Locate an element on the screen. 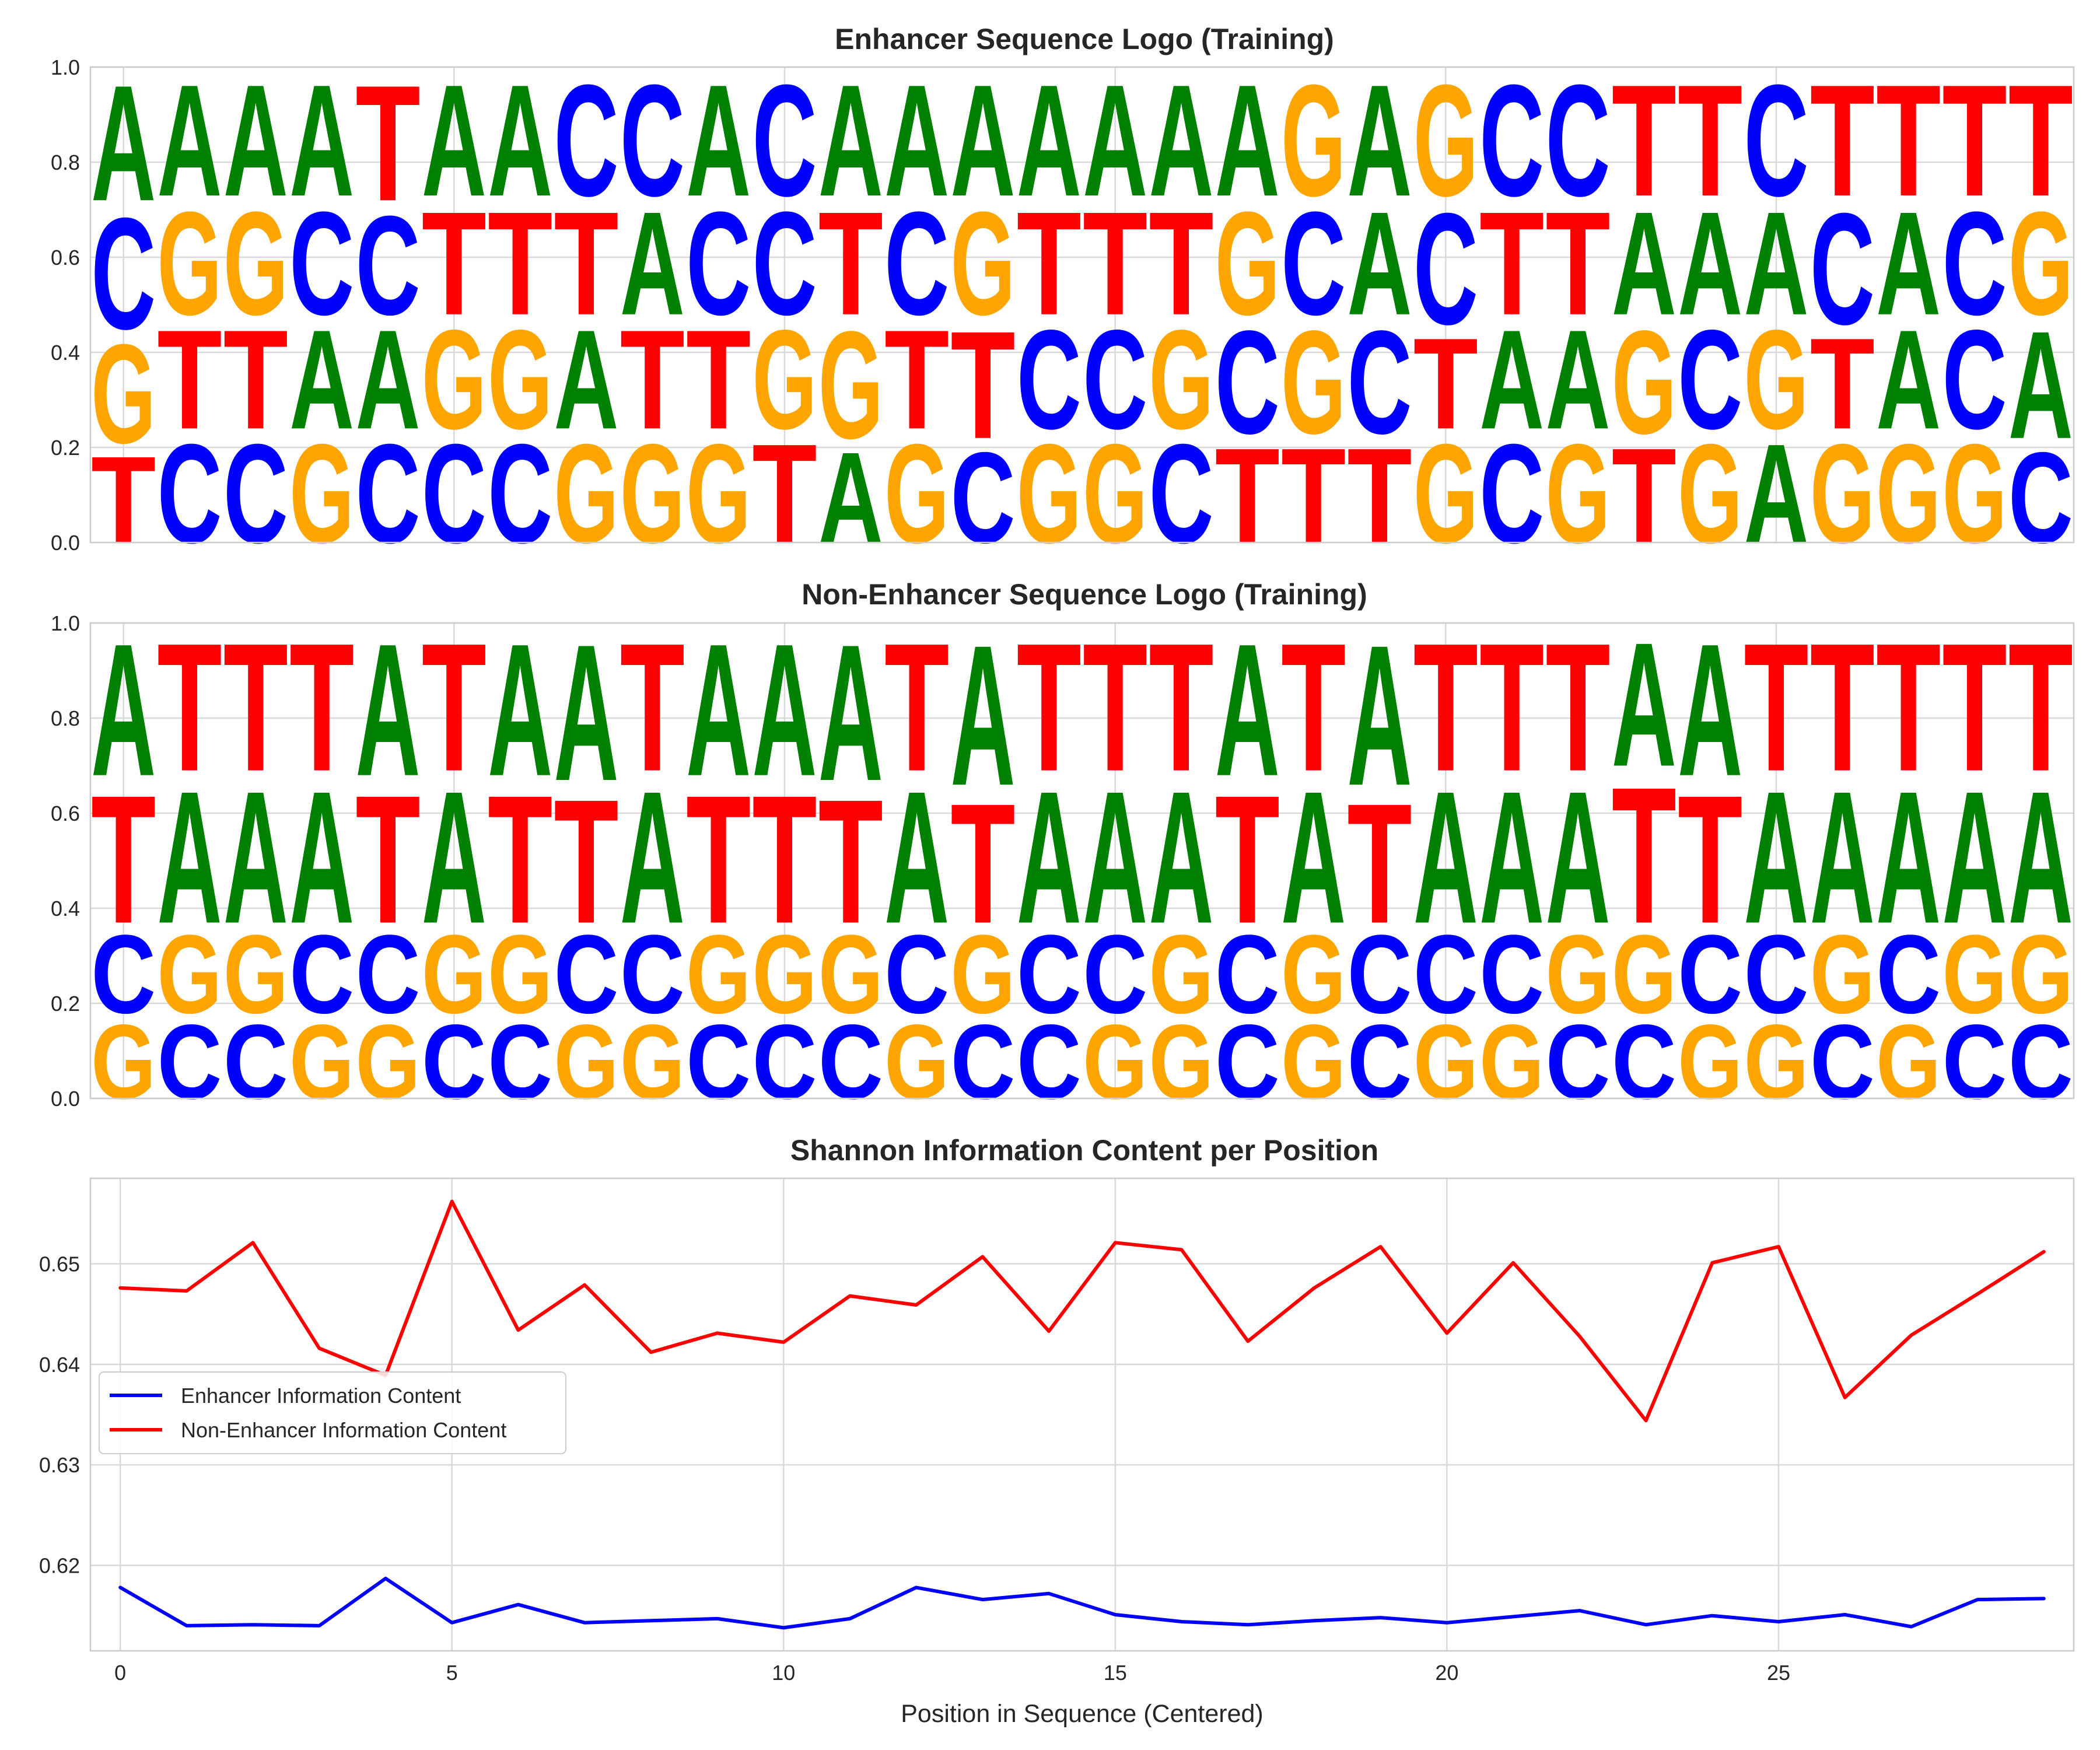 This screenshot has width=2100, height=1750. y-tick-label: 0.8 is located at coordinates (65, 162).